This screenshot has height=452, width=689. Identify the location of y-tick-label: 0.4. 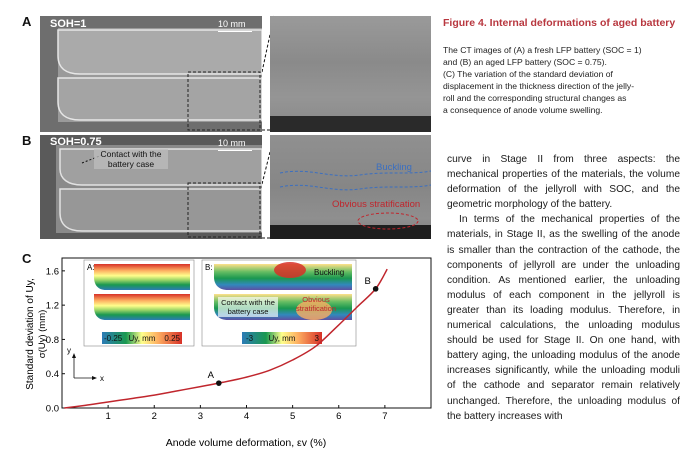
(52, 374).